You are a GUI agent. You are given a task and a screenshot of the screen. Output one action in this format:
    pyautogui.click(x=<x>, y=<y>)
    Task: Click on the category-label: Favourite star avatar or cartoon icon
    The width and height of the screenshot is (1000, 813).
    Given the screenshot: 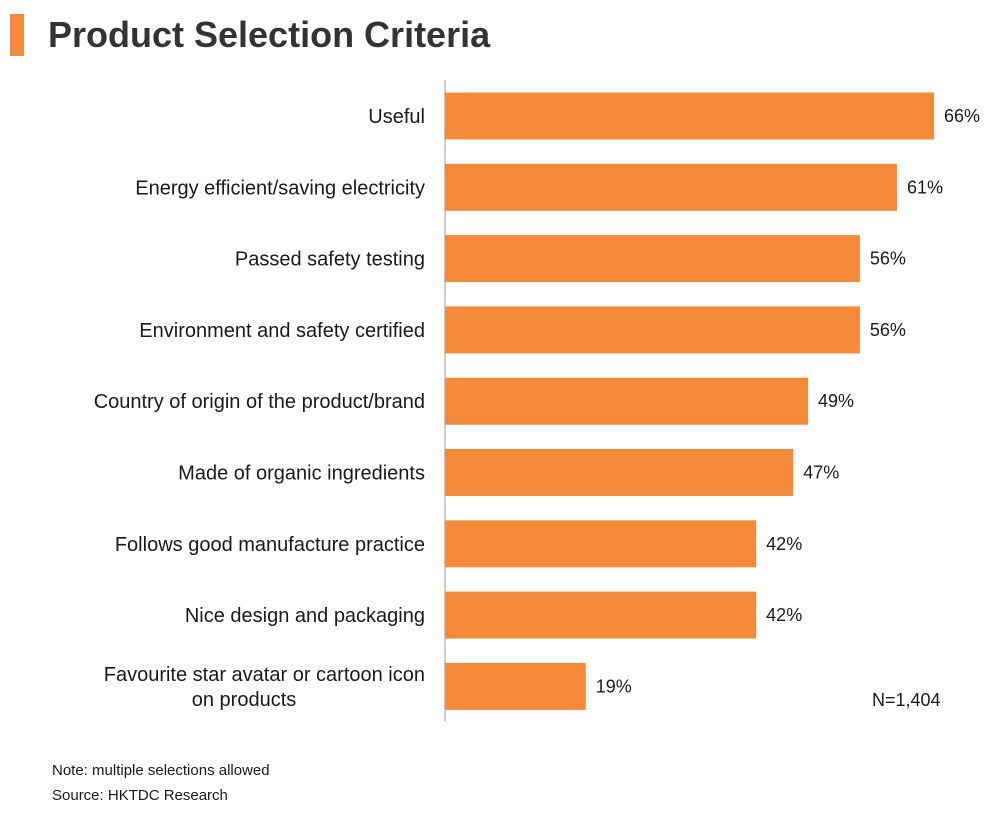 What is the action you would take?
    pyautogui.click(x=264, y=675)
    